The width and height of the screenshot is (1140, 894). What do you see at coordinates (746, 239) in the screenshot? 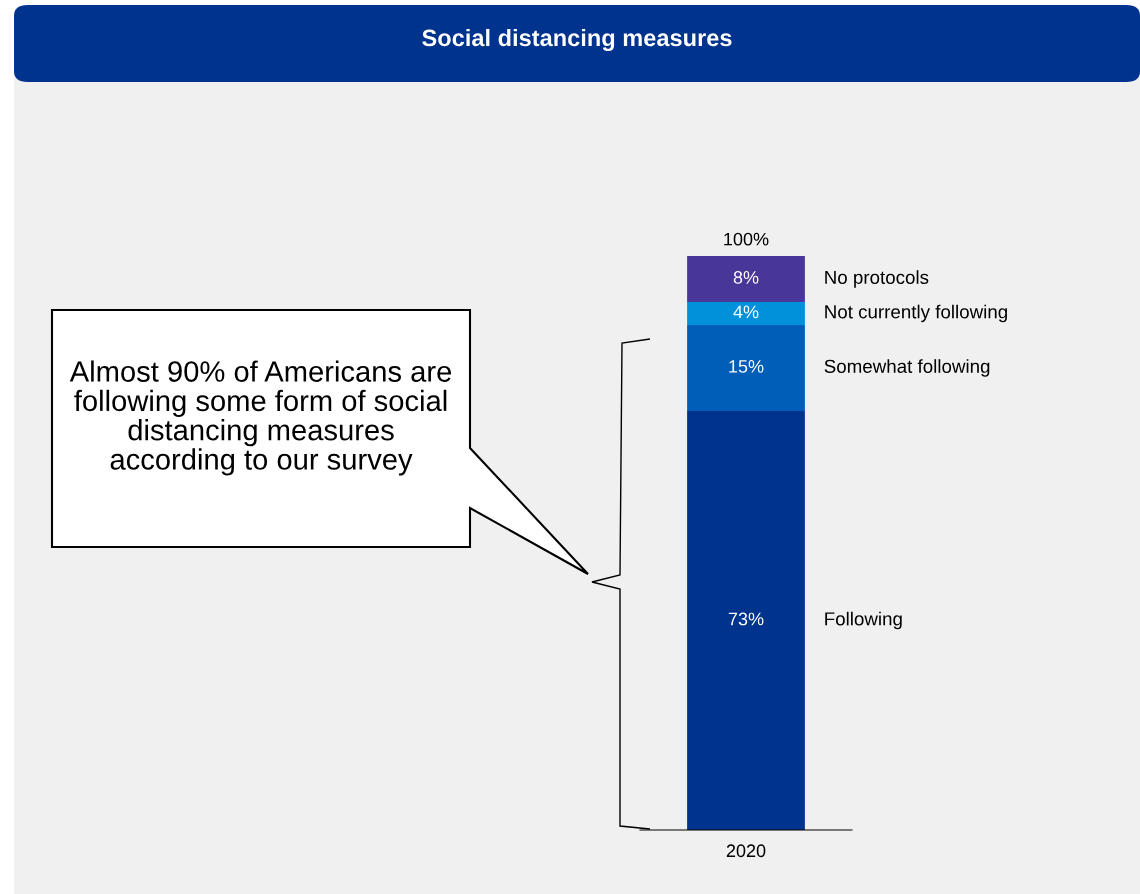
I see `total-label: 100%` at bounding box center [746, 239].